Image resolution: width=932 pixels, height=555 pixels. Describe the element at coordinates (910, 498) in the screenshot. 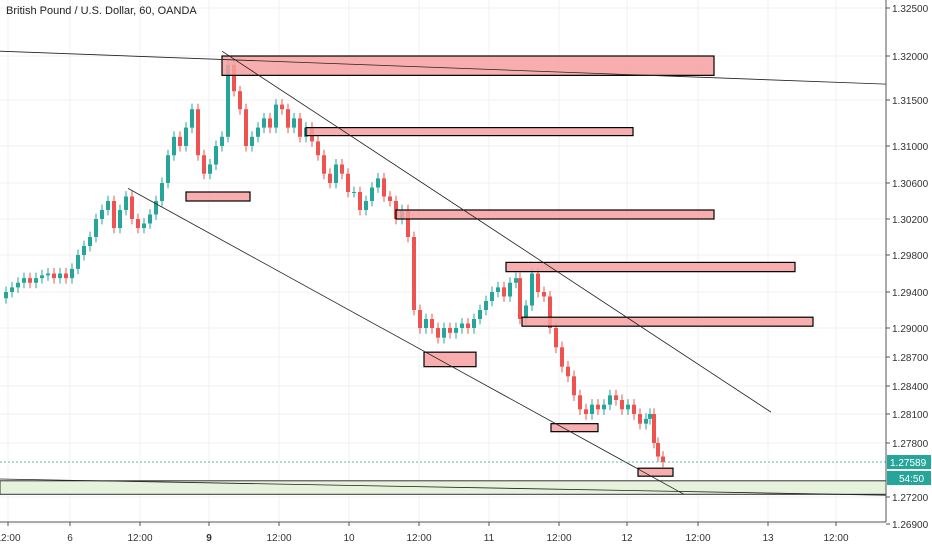

I see `price-tick-label: 1.27200` at that location.